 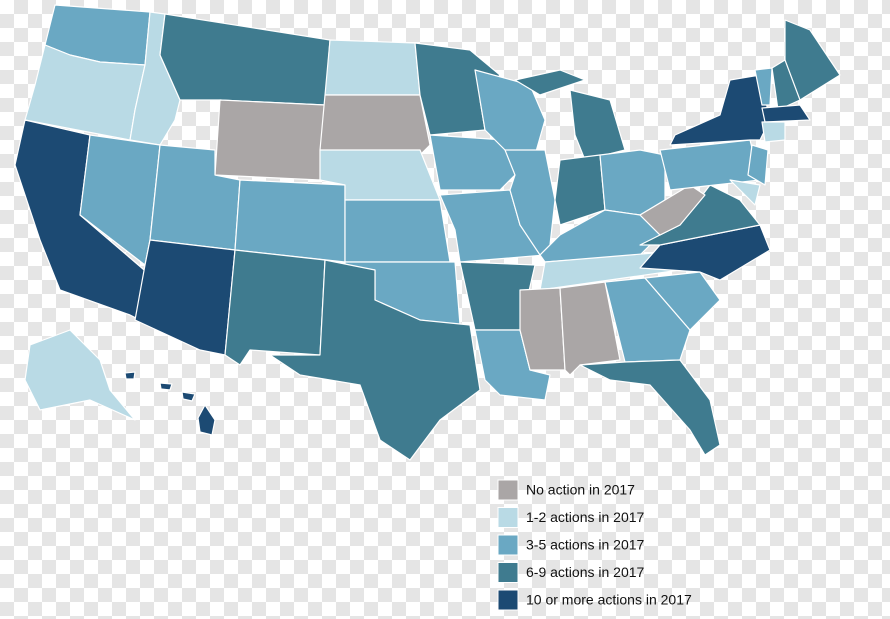 I want to click on legend-label: 3-5 actions in 2017, so click(x=585, y=545).